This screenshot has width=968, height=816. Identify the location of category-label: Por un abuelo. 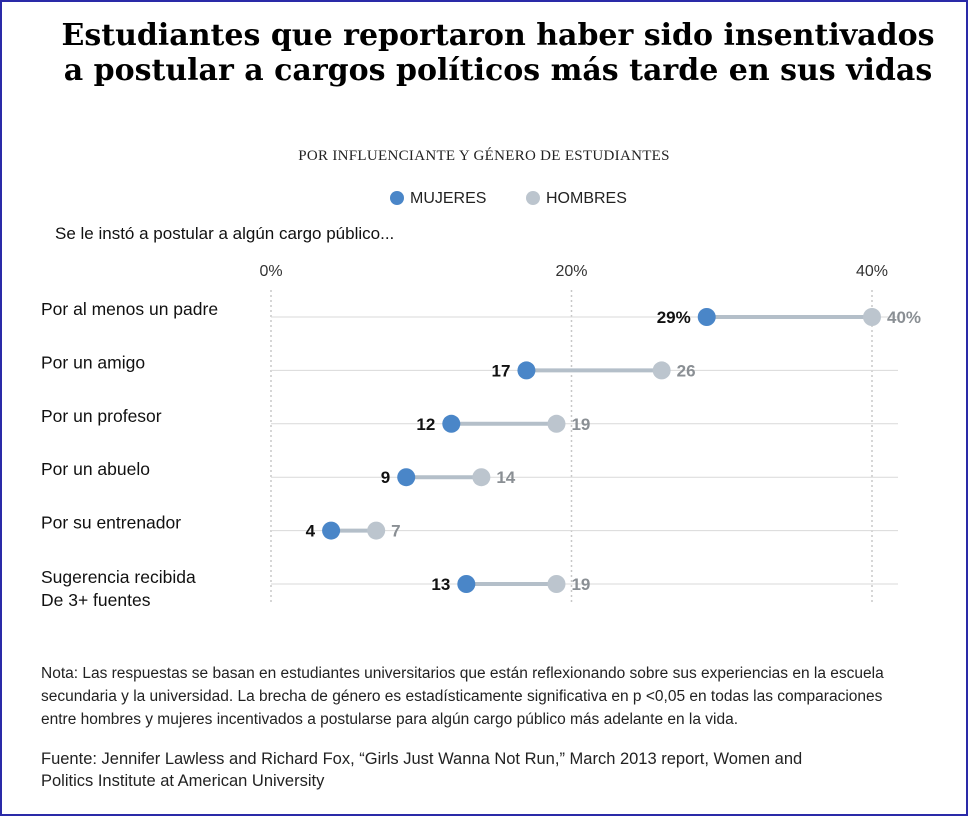
(95, 469).